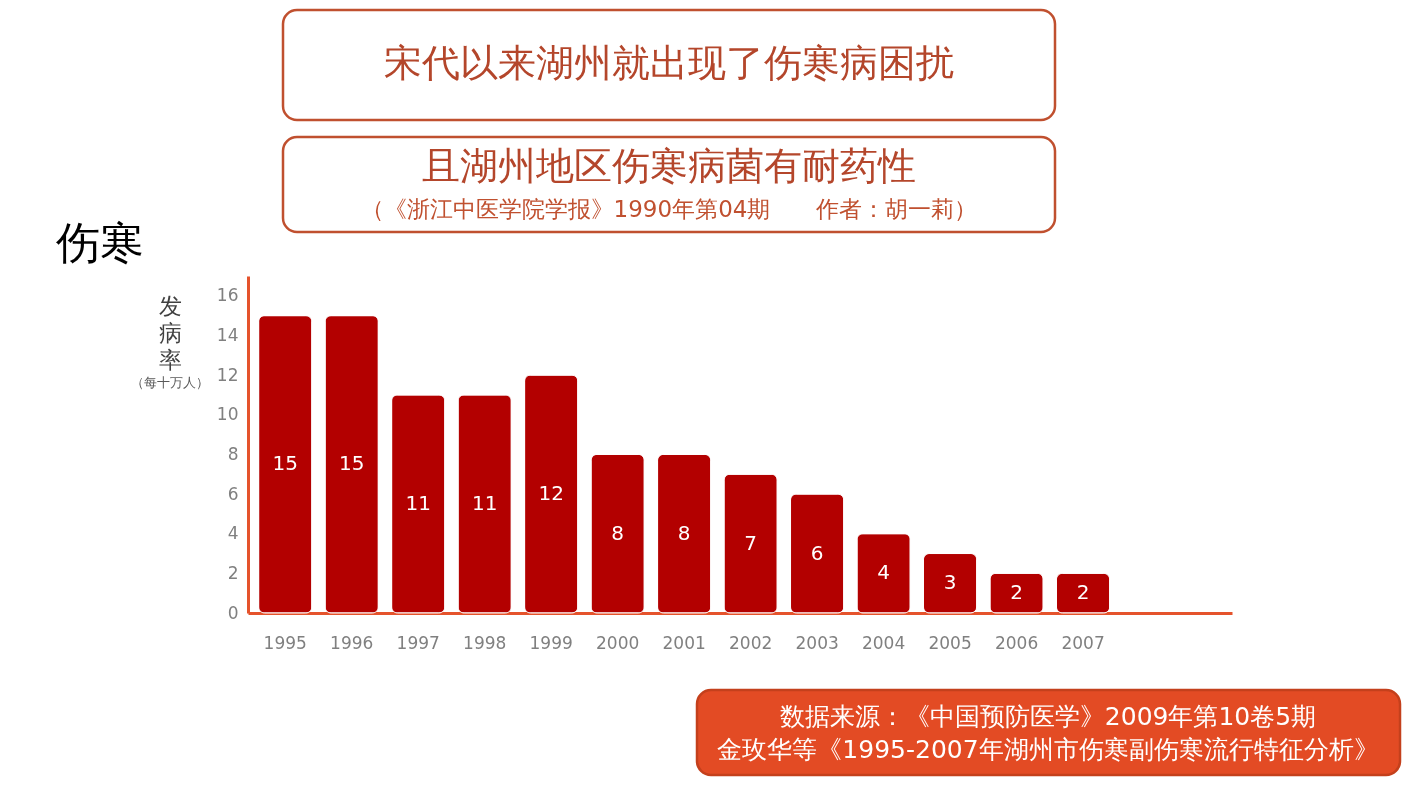 The width and height of the screenshot is (1416, 796). Describe the element at coordinates (285, 642) in the screenshot. I see `x-tick-label: 1995` at that location.